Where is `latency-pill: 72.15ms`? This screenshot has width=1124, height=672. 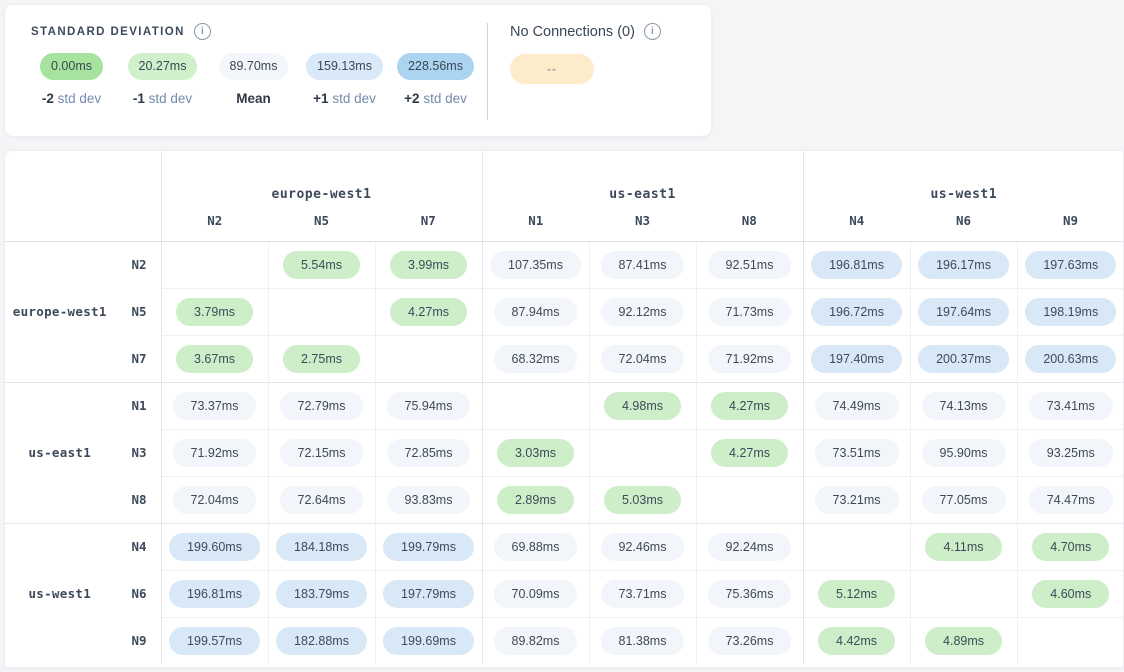
latency-pill: 72.15ms is located at coordinates (321, 452).